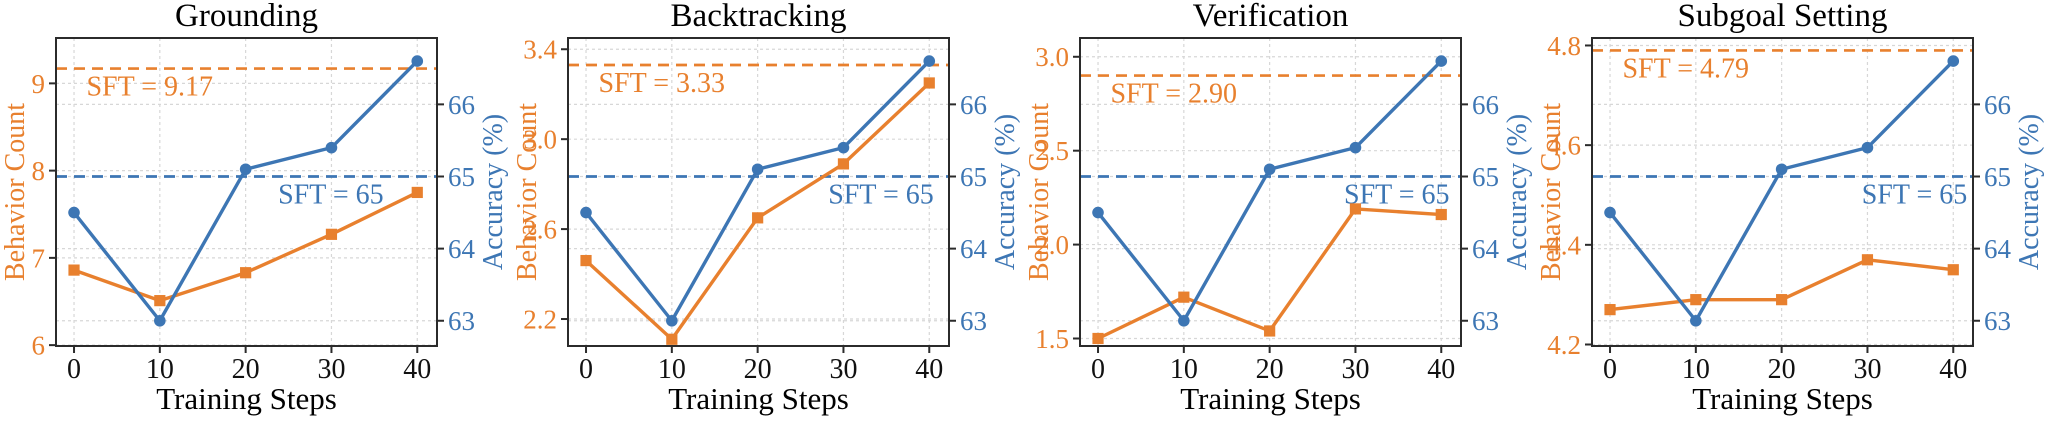 This screenshot has width=2048, height=424. Describe the element at coordinates (1052, 339) in the screenshot. I see `left-tick-label: 1.5` at that location.